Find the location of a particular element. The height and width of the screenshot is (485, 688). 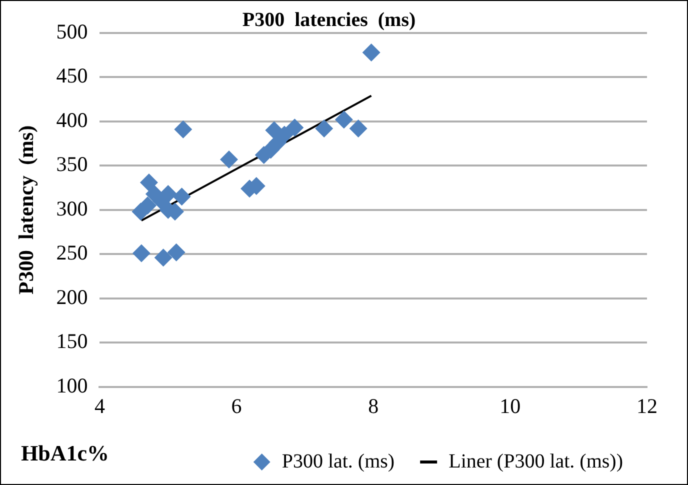

y-tick-label: 250 is located at coordinates (72, 252).